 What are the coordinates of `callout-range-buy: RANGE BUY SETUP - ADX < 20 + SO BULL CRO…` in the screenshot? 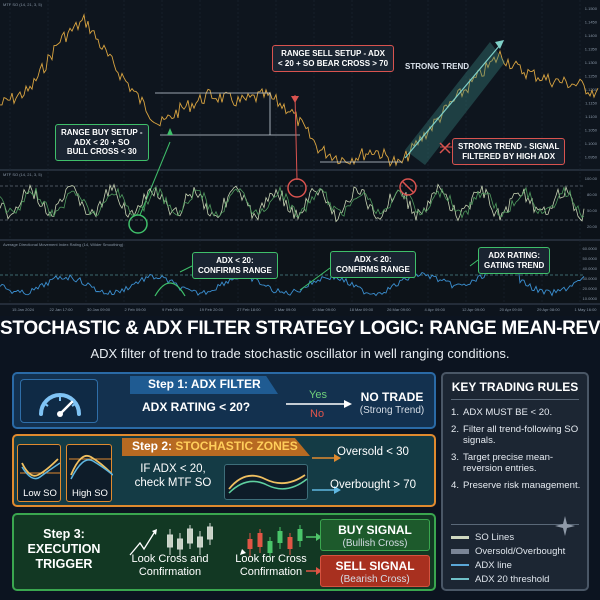 It's located at (102, 142).